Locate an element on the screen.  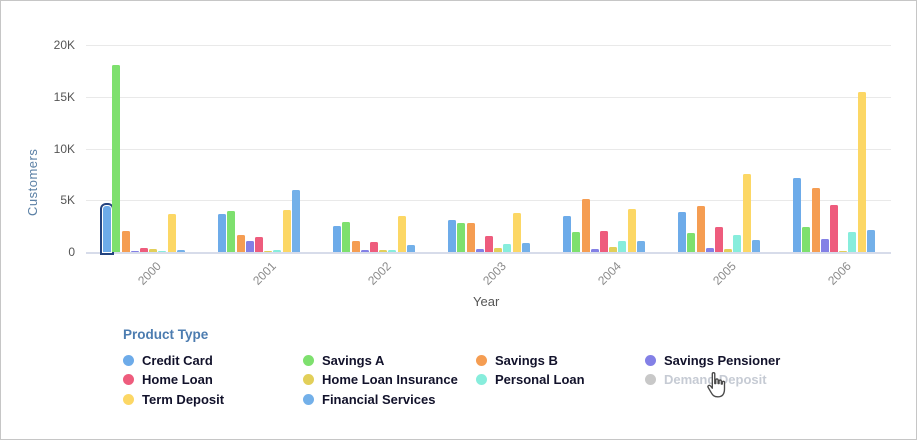
bar-credit-card-2004 is located at coordinates (567, 234).